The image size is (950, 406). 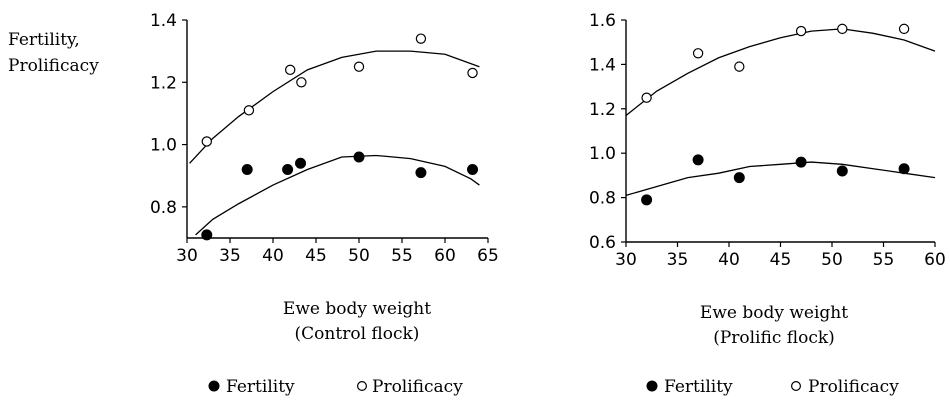 I want to click on y-tick-label: 1.6, so click(x=602, y=21).